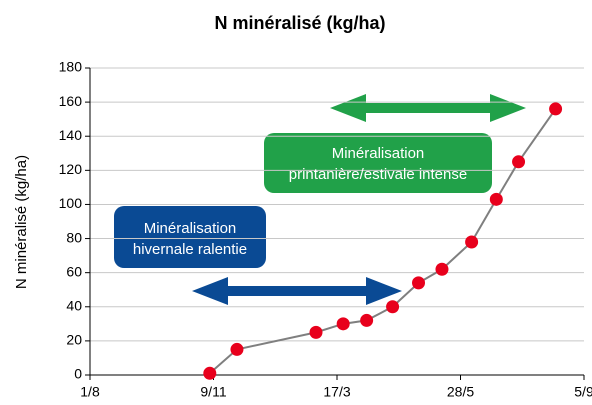 The height and width of the screenshot is (405, 592). Describe the element at coordinates (21, 222) in the screenshot. I see `y-axis-label: N minéralisé (kg/ha)` at that location.